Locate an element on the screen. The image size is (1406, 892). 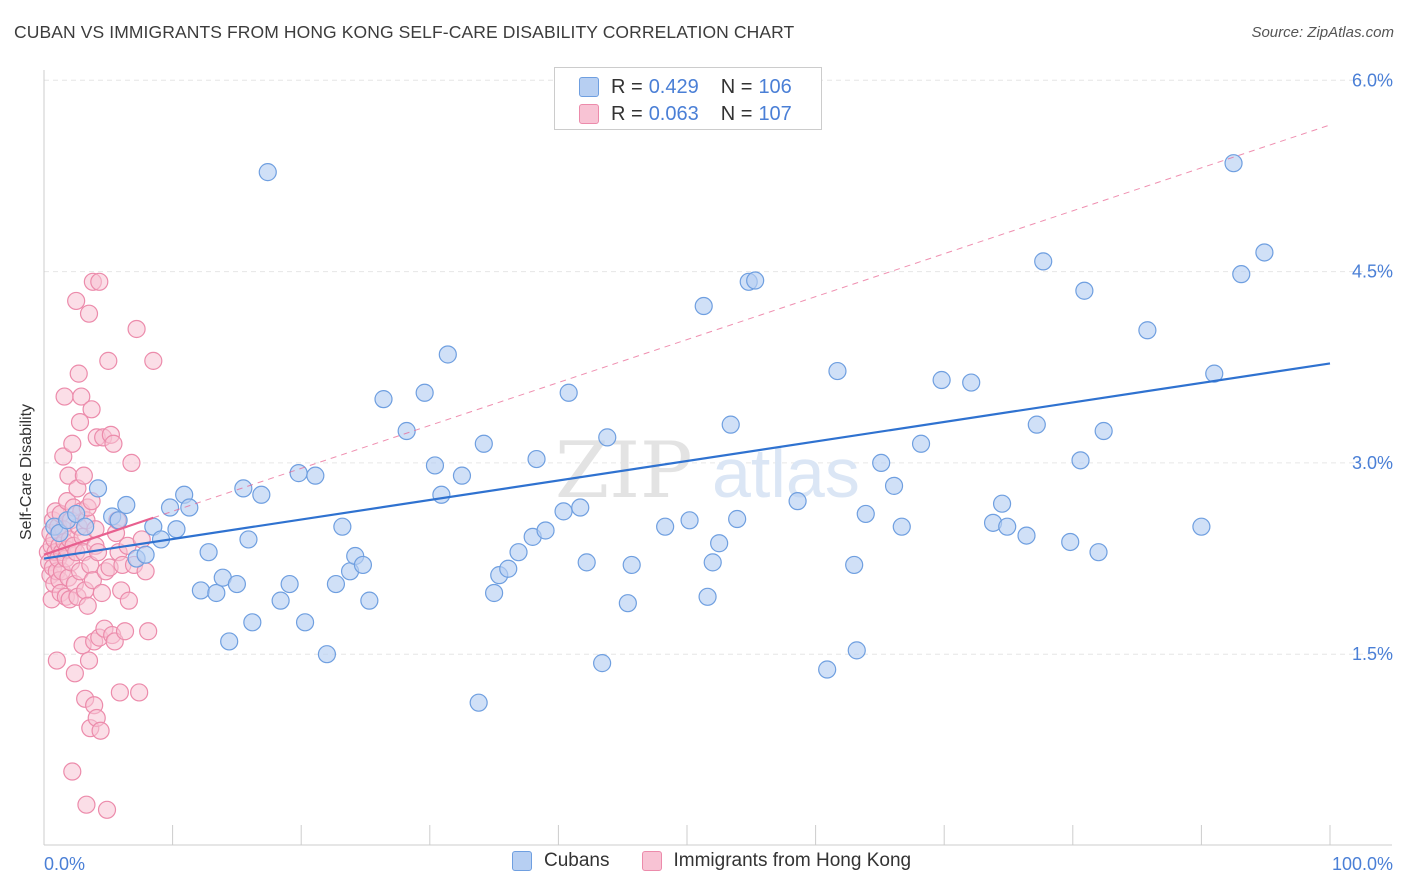
y-tick-label: 6.0% is located at coordinates (1372, 80).